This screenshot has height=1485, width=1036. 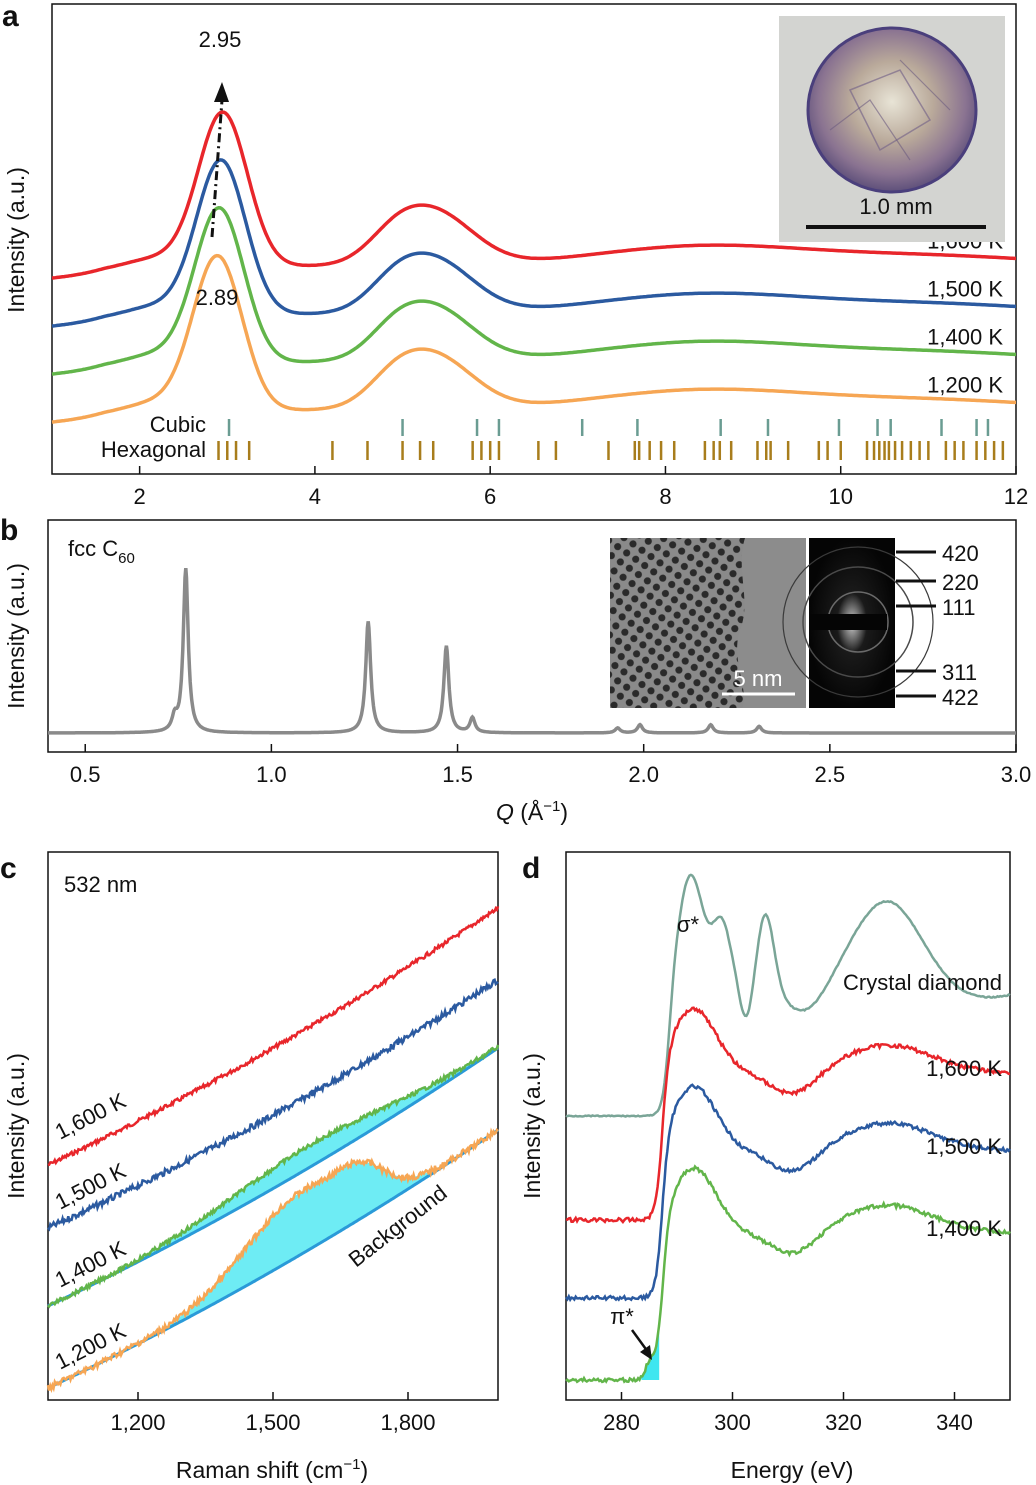 I want to click on crystal-image, so click(x=892, y=110).